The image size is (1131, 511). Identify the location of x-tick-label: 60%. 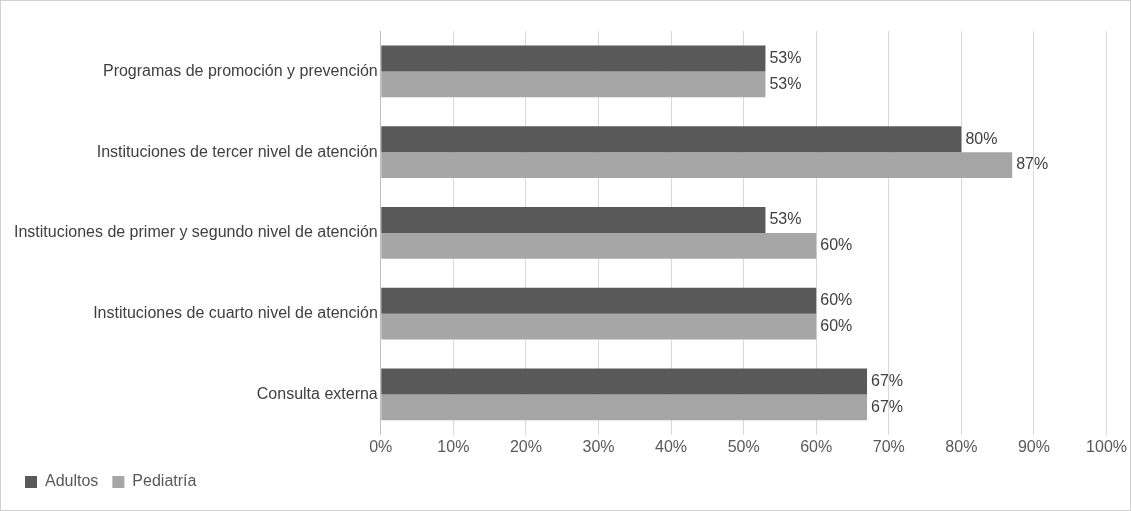
(816, 446).